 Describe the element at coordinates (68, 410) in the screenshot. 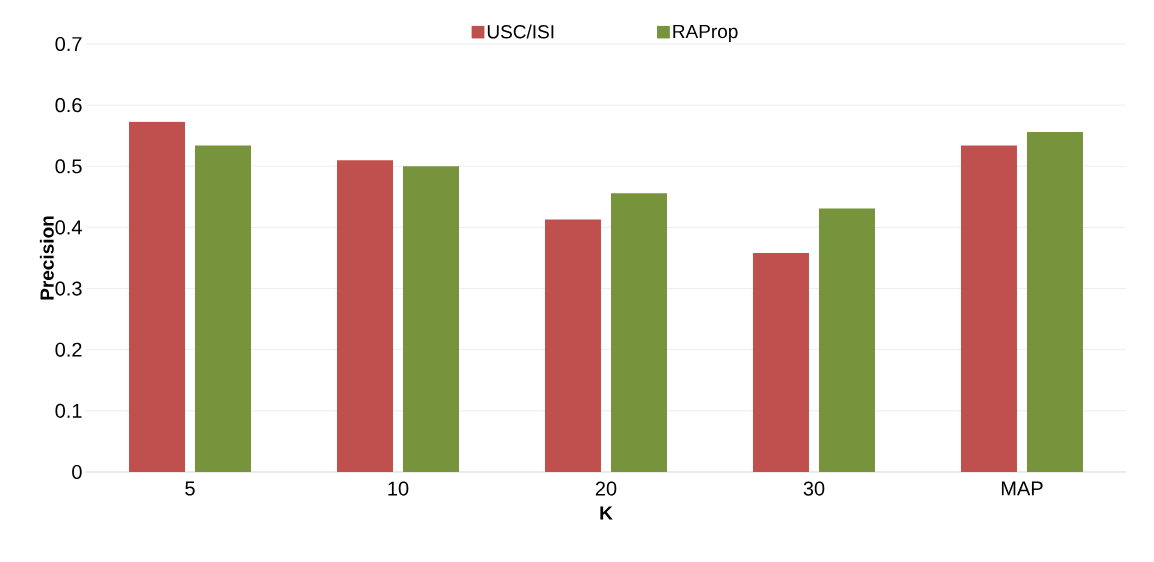

I see `y-tick-label: 0.1` at that location.